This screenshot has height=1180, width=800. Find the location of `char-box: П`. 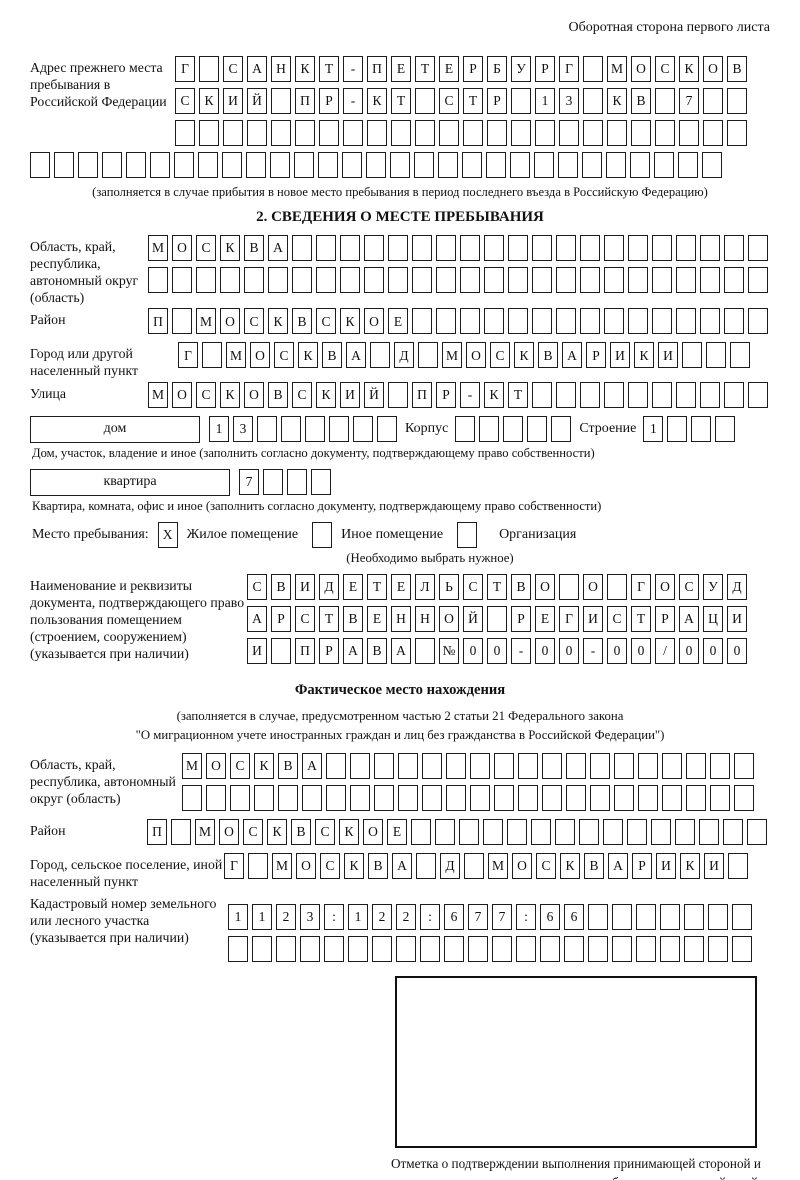

char-box: П is located at coordinates (157, 831).